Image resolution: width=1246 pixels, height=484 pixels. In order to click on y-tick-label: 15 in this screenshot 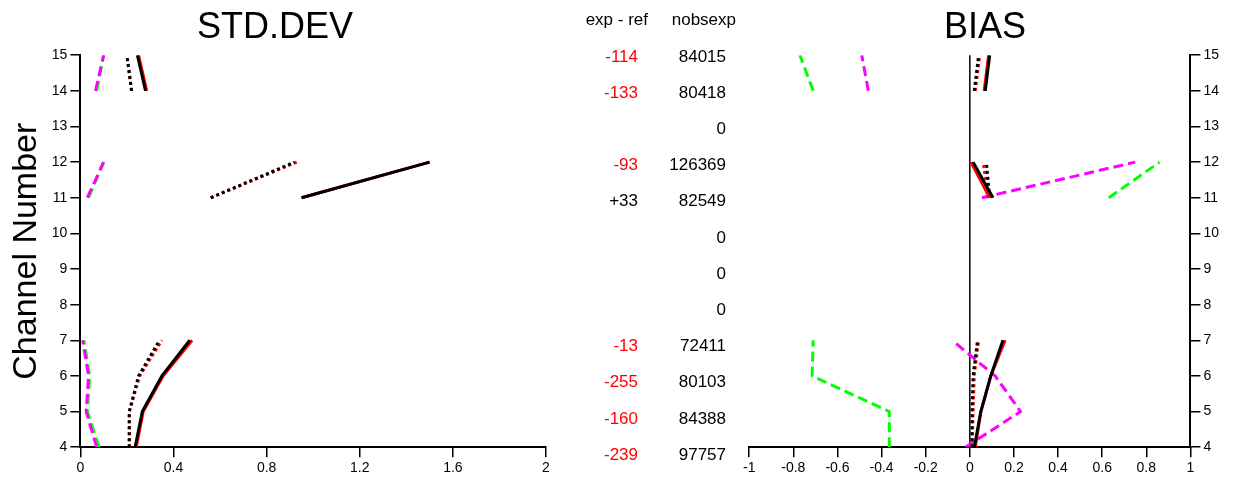, I will do `click(59, 54)`.